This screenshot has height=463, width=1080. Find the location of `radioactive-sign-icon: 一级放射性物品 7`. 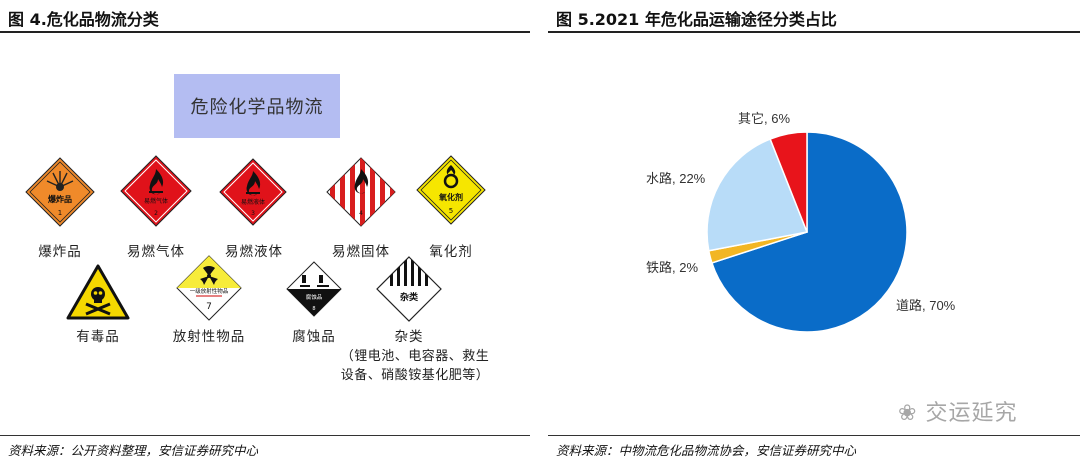

radioactive-sign-icon: 一级放射性物品 7 is located at coordinates (209, 288).